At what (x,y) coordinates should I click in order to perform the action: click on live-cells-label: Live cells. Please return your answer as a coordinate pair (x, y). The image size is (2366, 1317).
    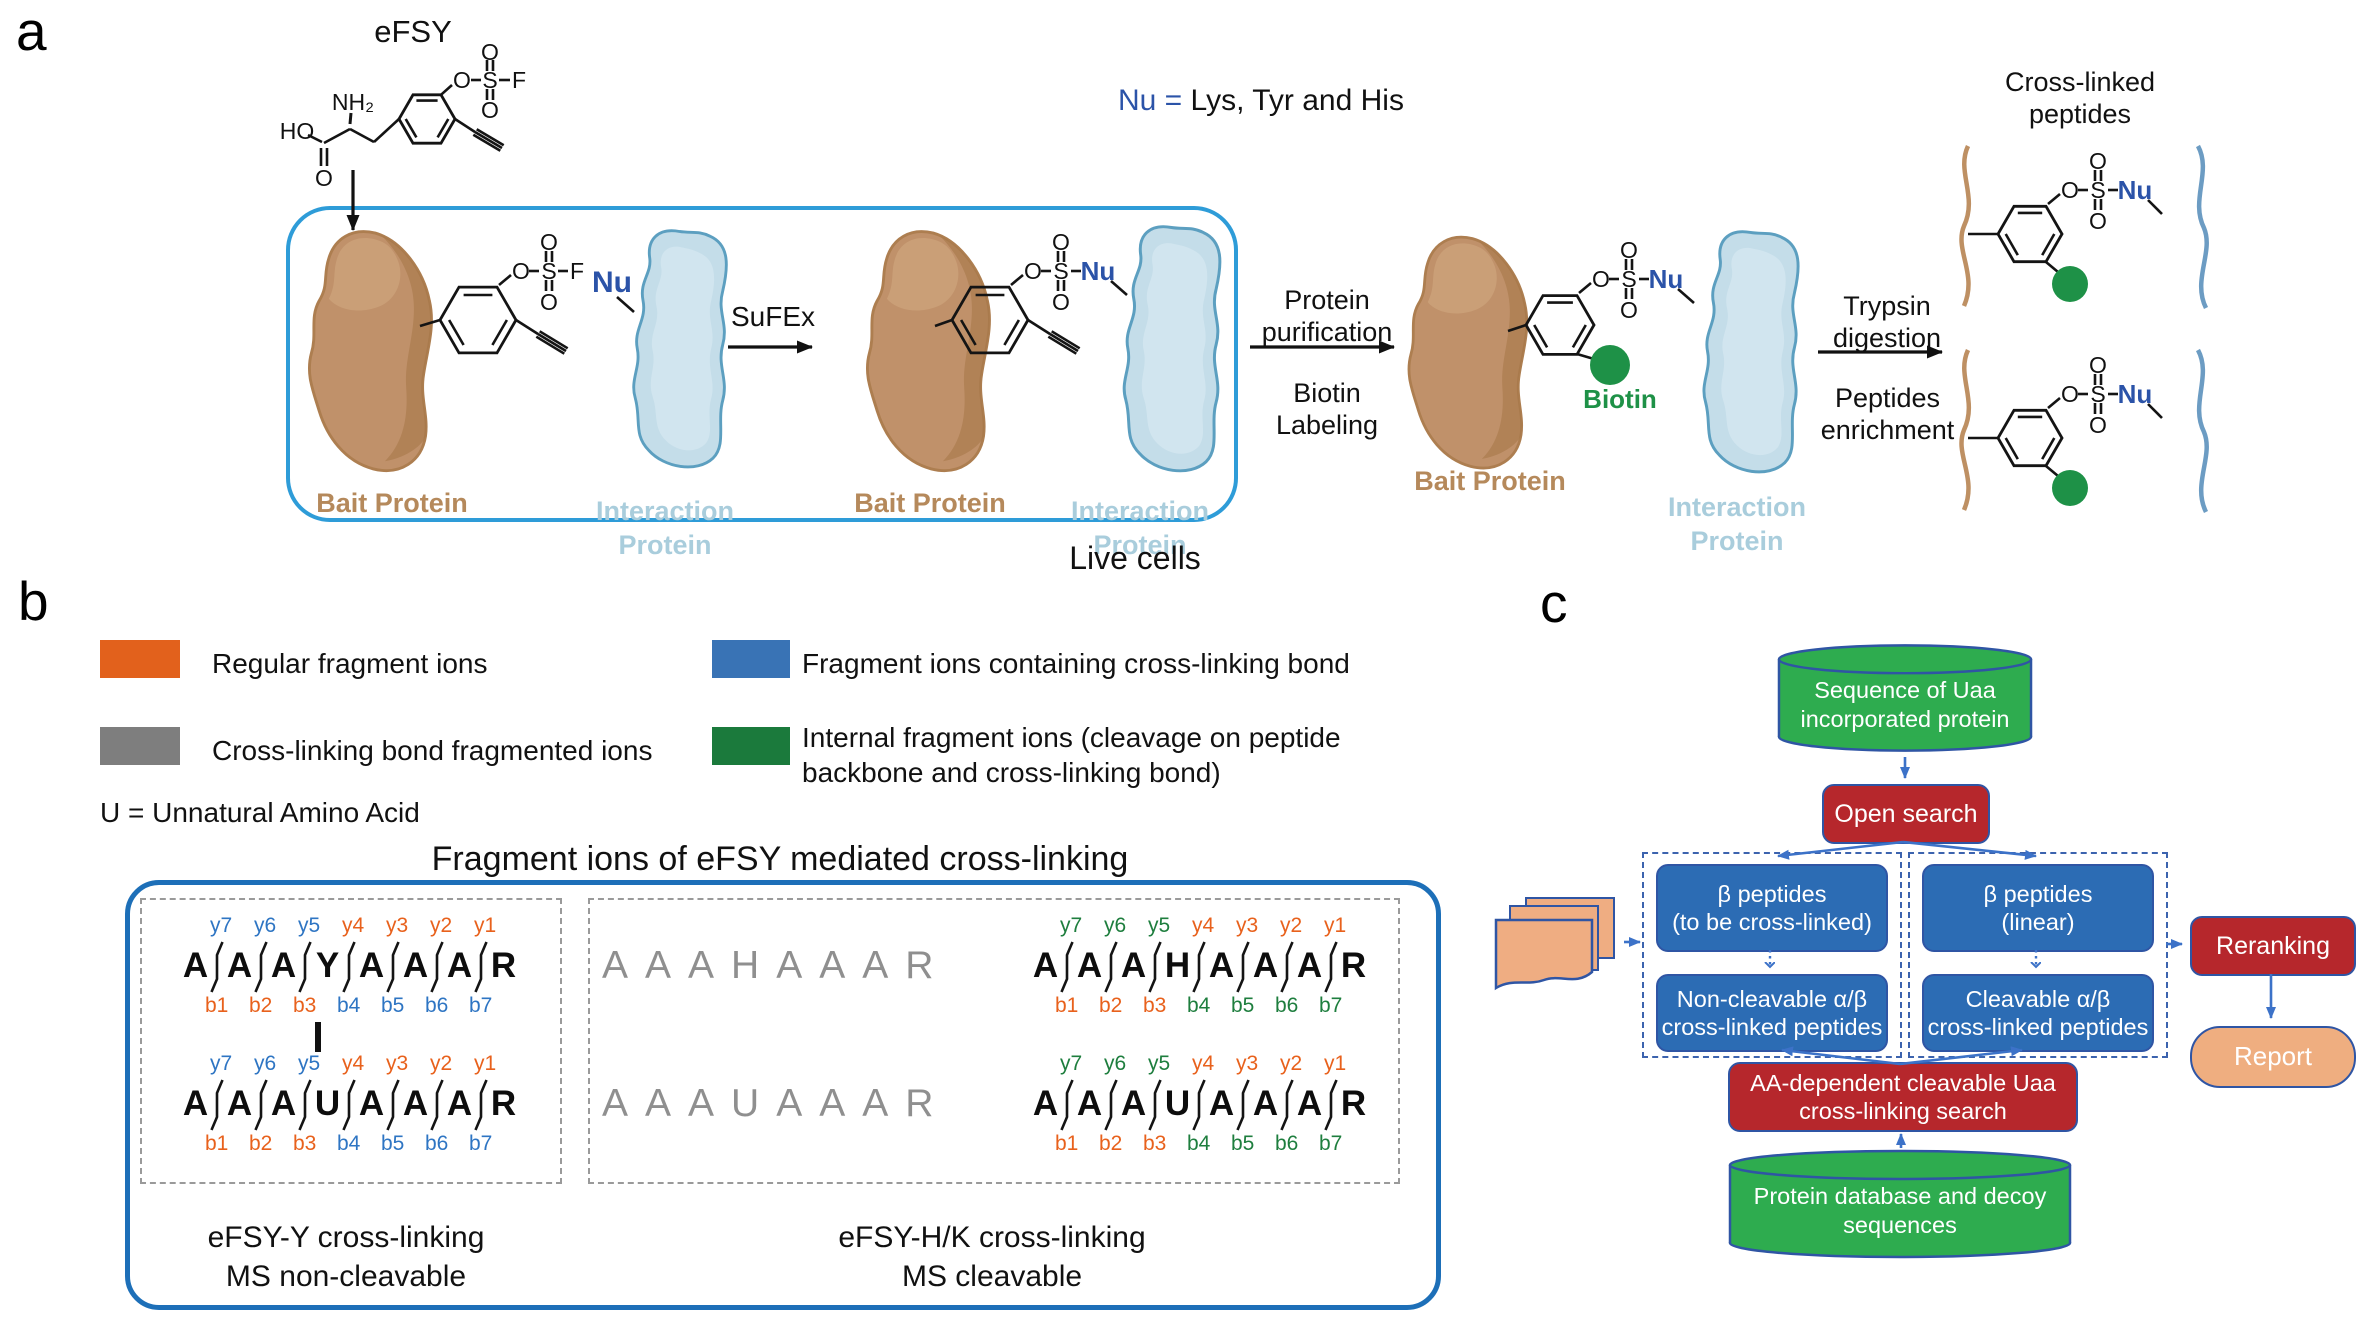
    Looking at the image, I should click on (1135, 558).